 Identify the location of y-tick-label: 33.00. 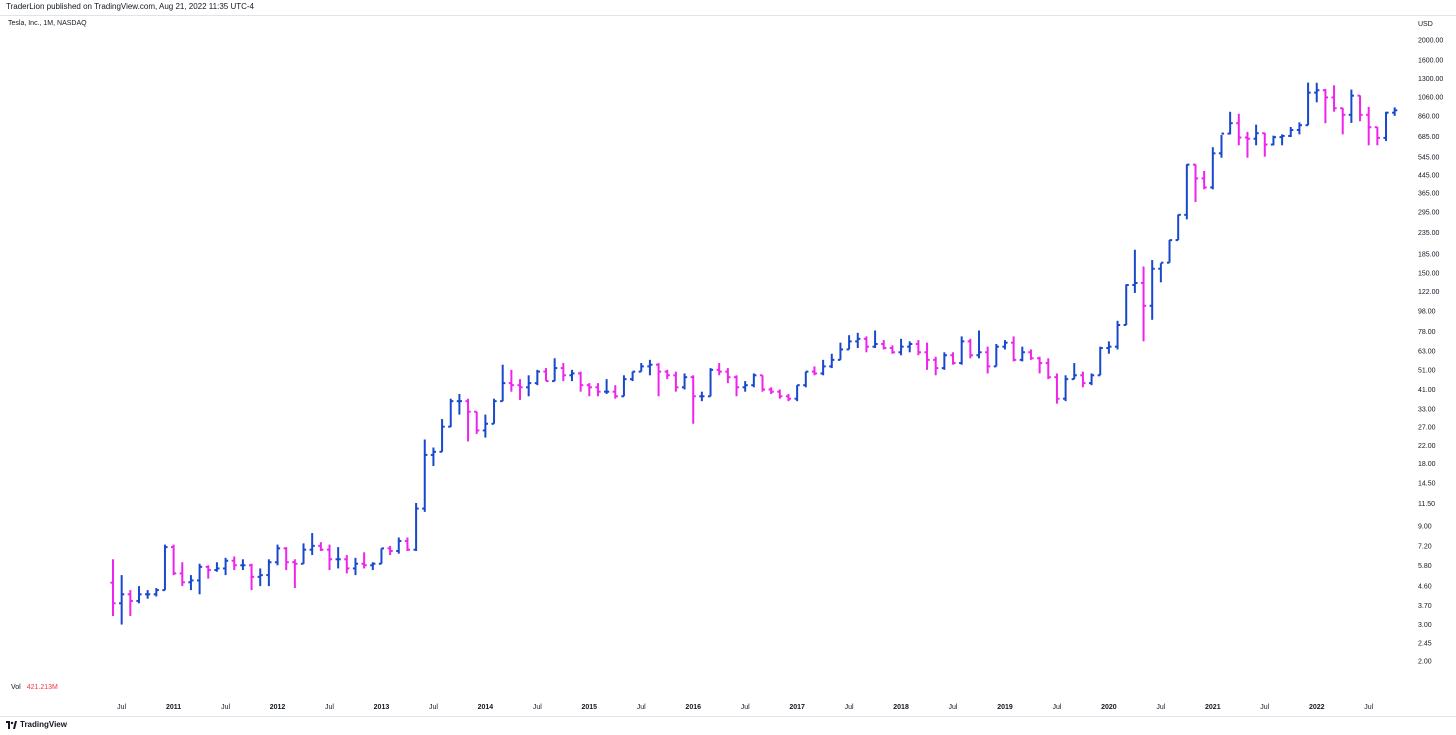
(1427, 409).